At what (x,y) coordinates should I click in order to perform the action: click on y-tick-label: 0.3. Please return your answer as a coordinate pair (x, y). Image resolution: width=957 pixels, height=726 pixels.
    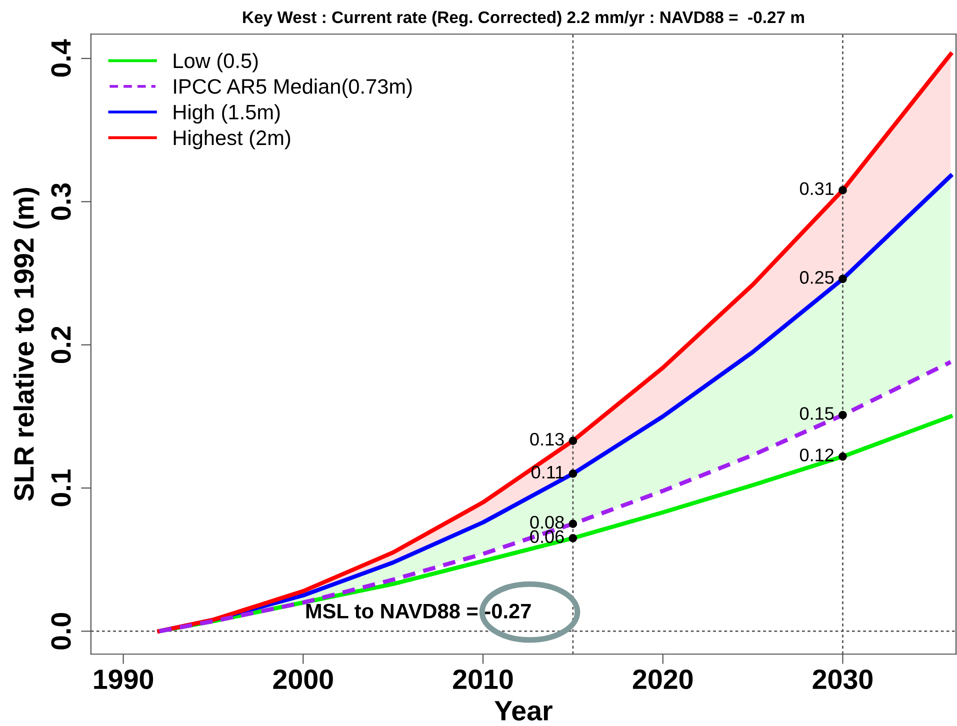
    Looking at the image, I should click on (61, 201).